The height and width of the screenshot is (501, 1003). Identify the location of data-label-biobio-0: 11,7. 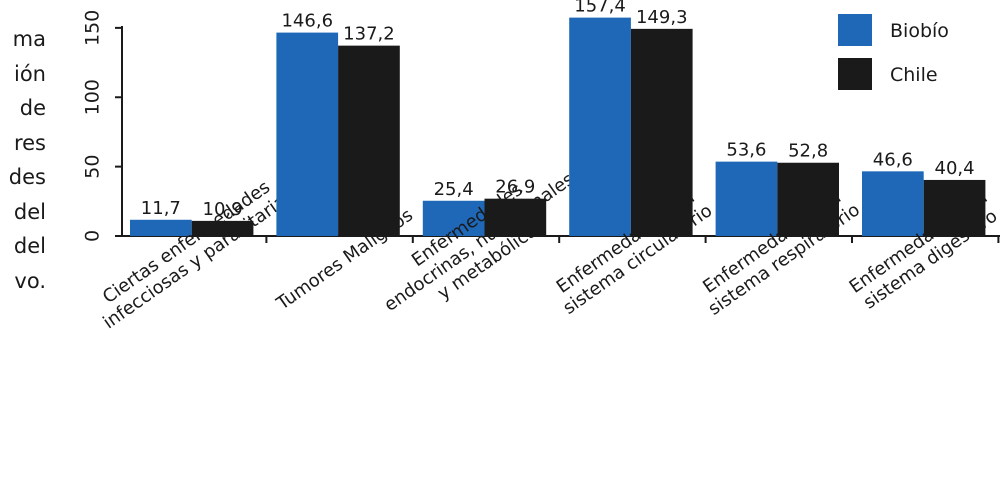
(161, 208).